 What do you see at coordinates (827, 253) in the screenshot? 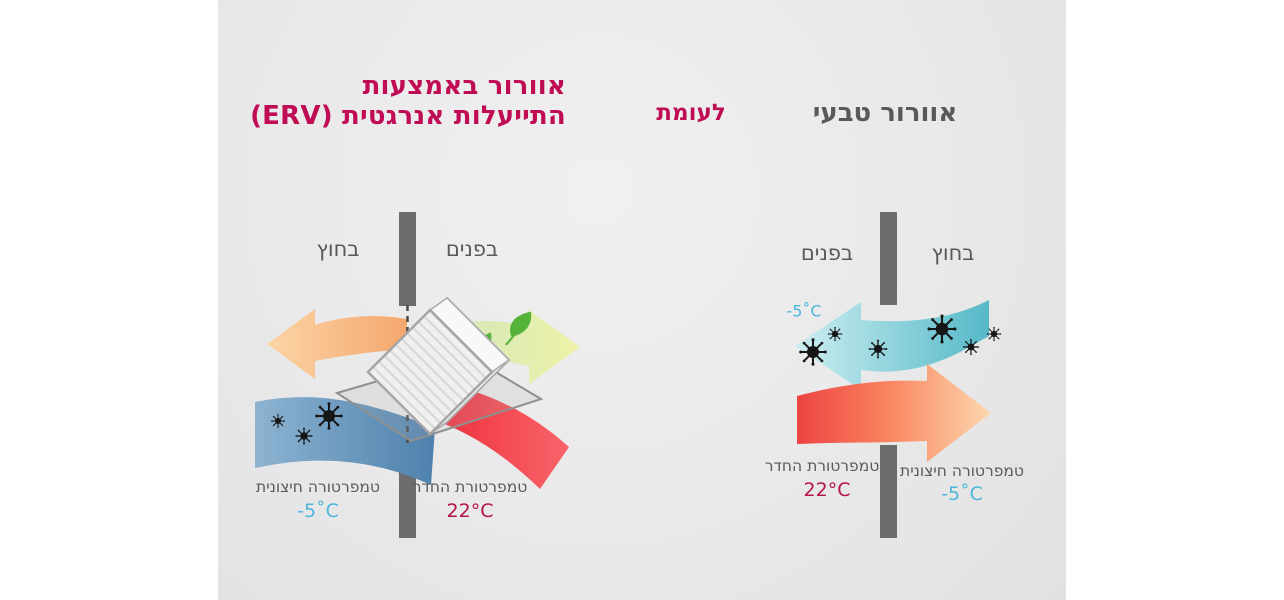
I see `natural-inside-label: בפנים` at bounding box center [827, 253].